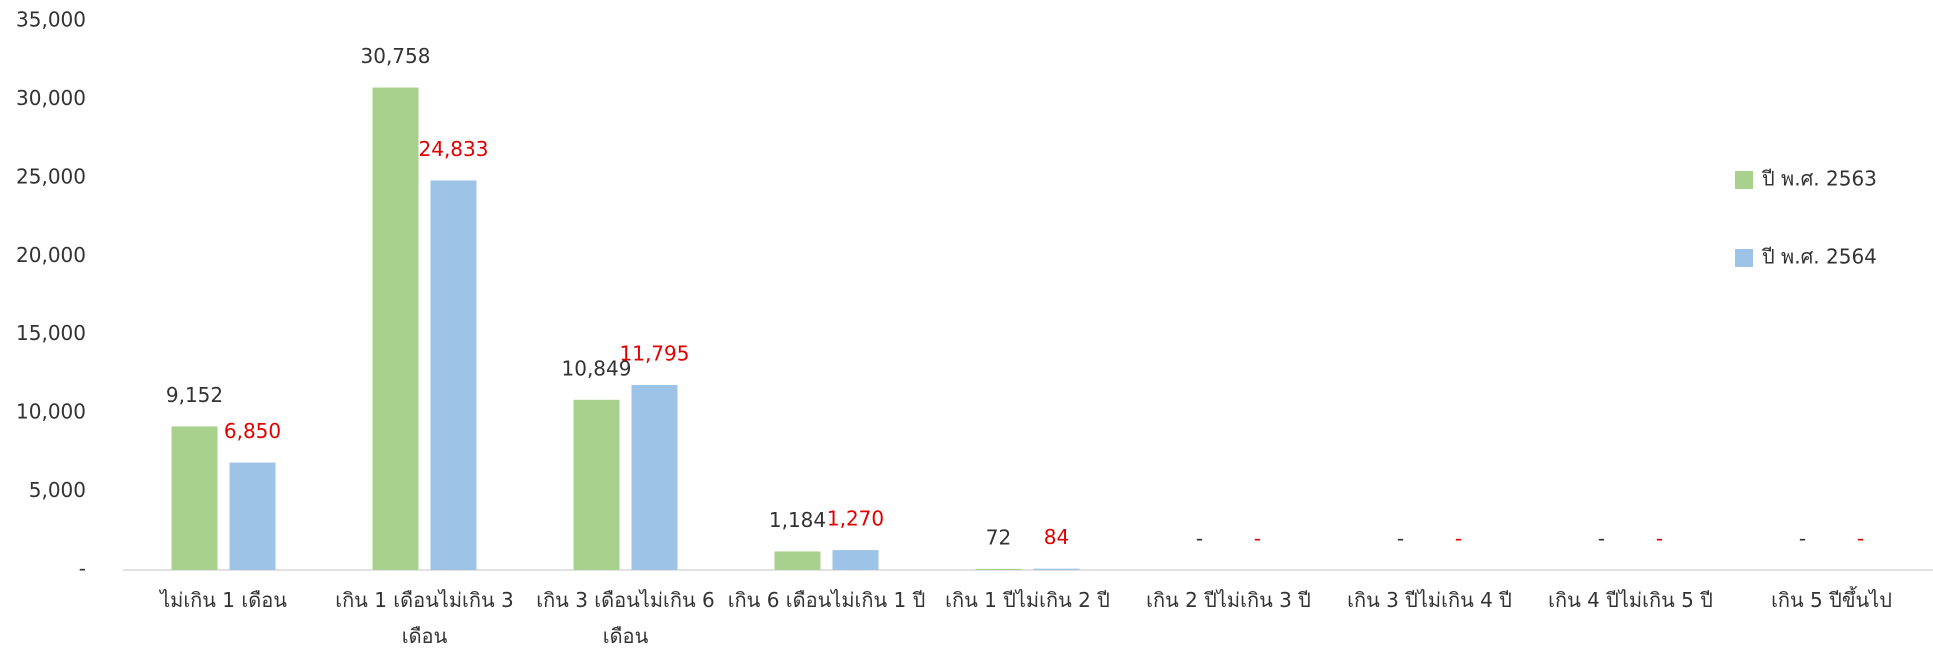 The image size is (1933, 667). I want to click on data-label: 72, so click(998, 537).